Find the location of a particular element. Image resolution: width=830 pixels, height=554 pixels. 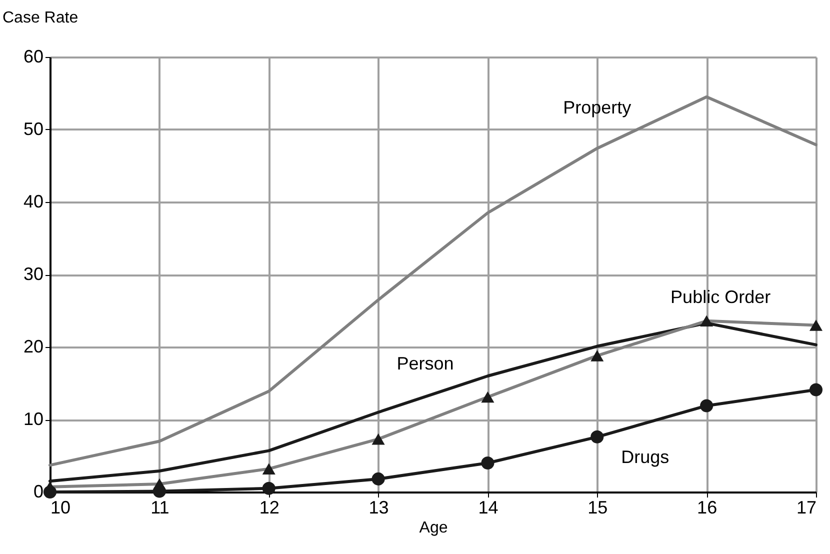

x-tick-label: 11 is located at coordinates (160, 508).